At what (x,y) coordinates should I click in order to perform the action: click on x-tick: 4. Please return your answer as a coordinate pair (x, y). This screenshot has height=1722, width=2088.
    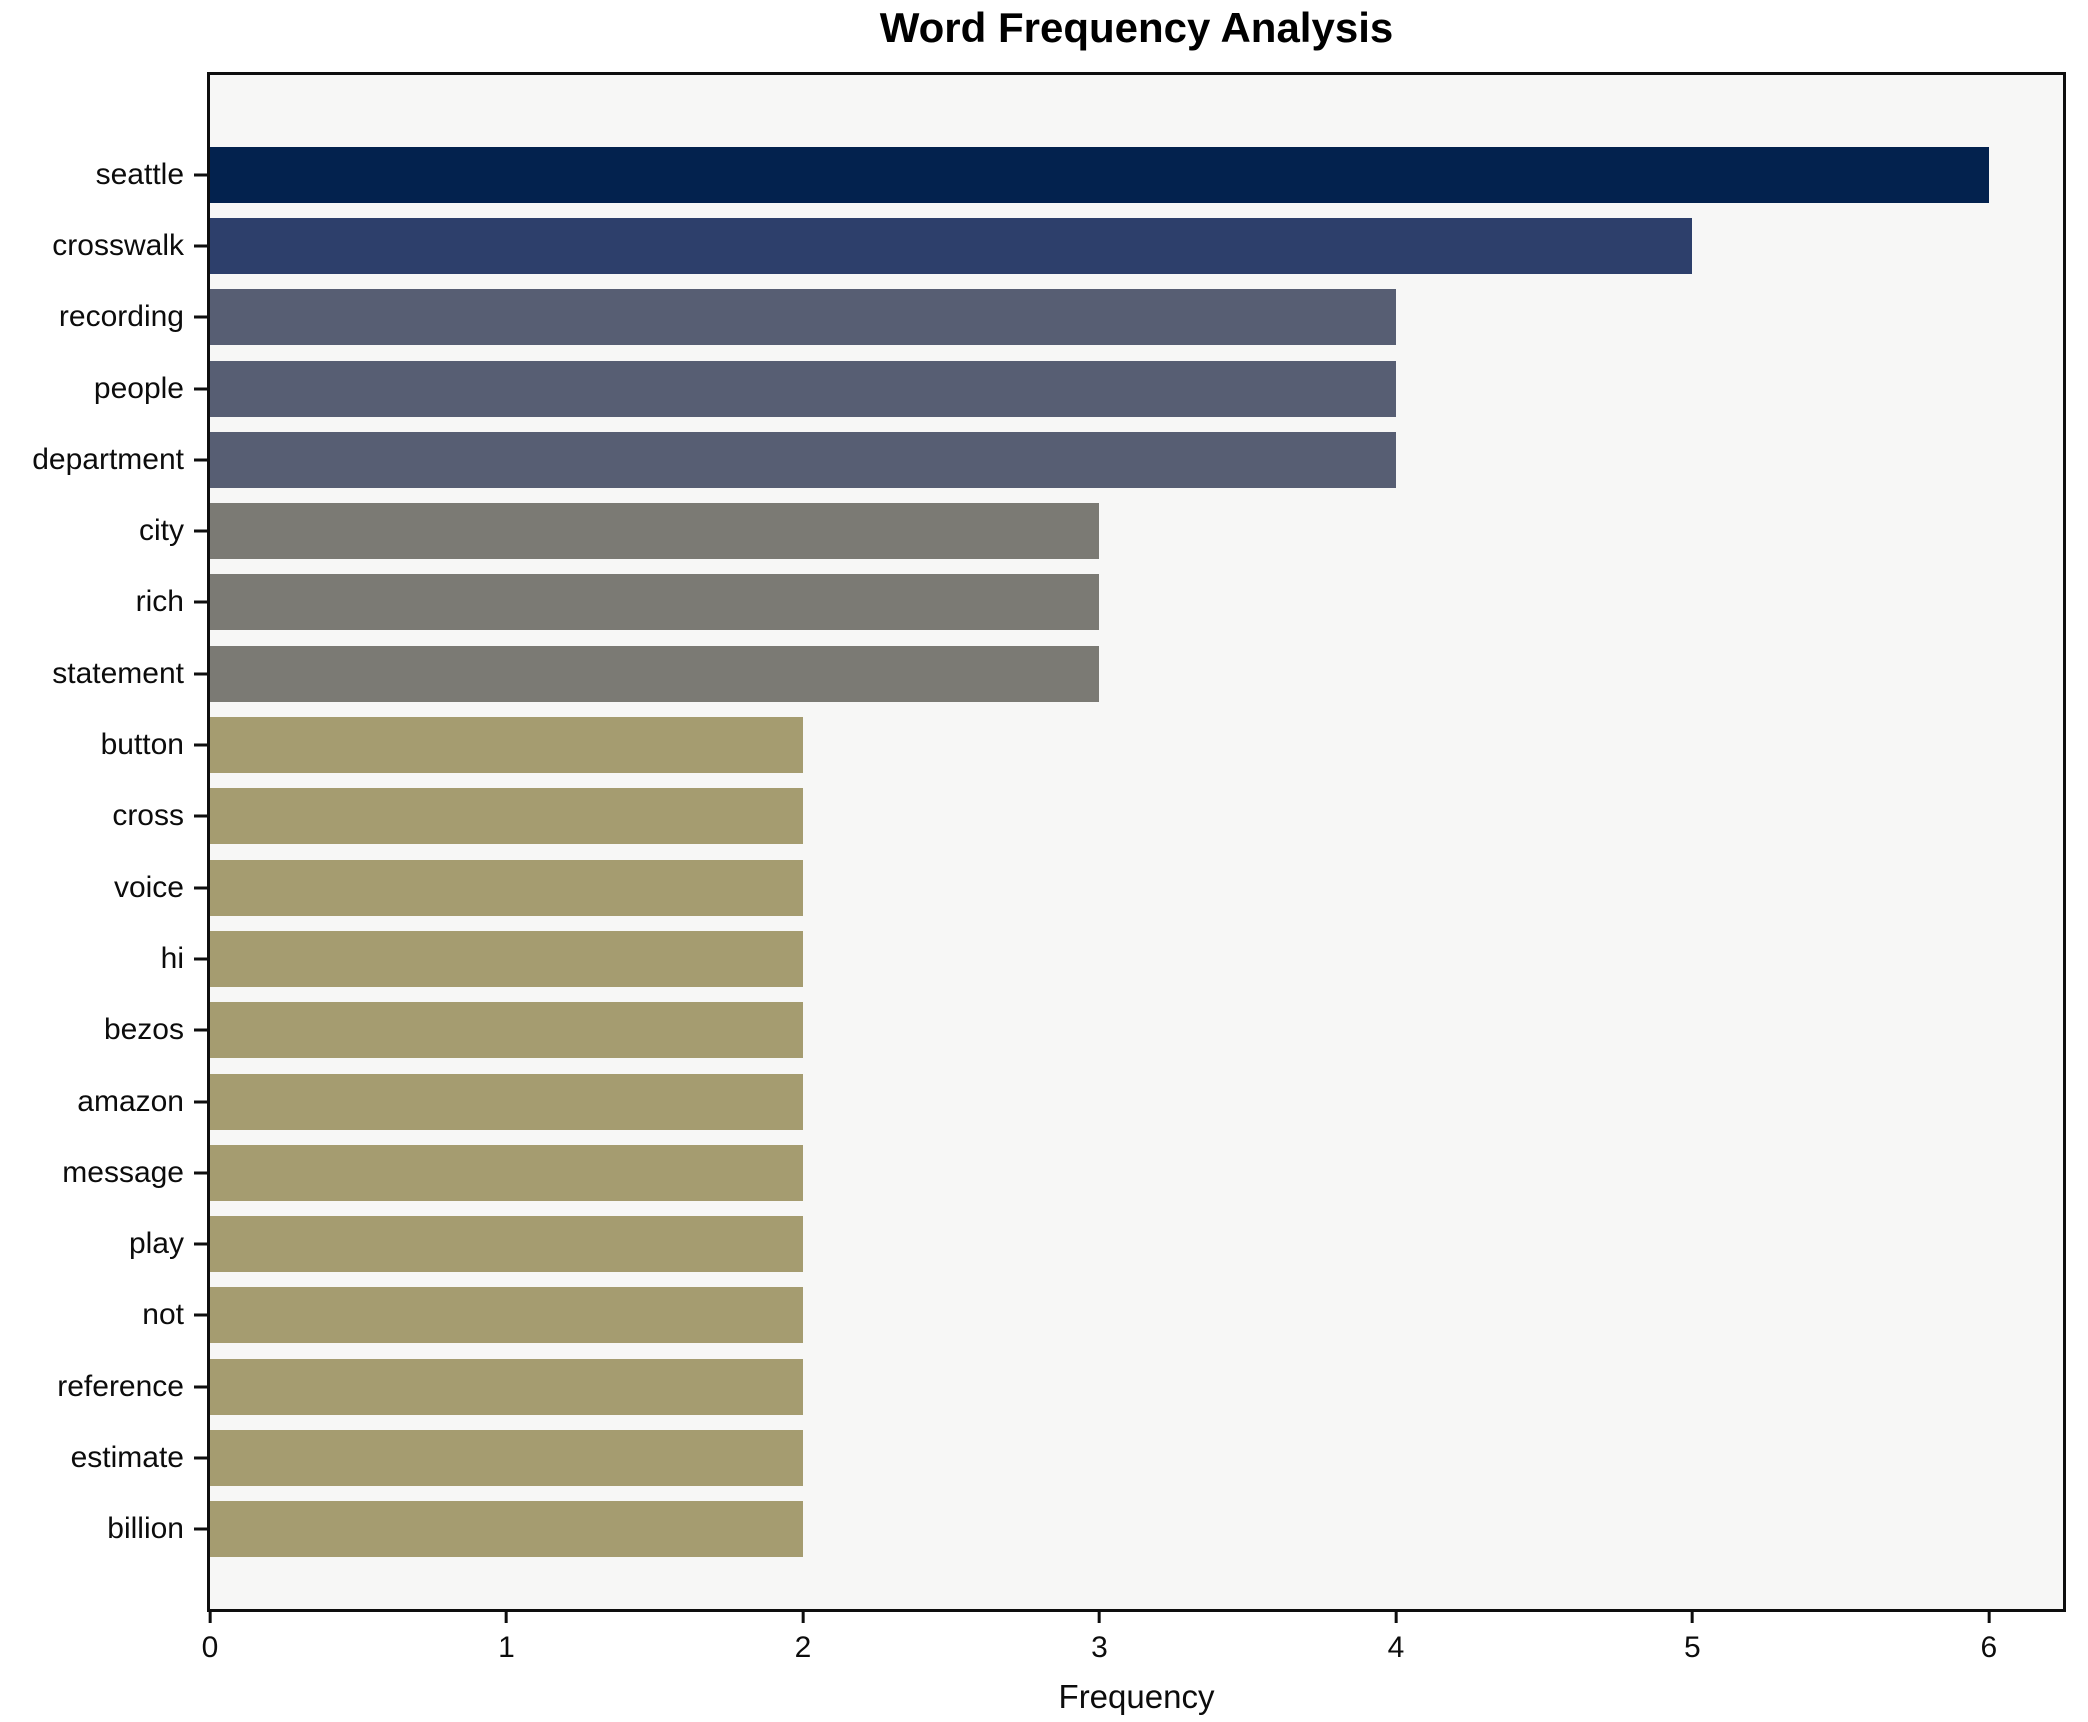
    Looking at the image, I should click on (1396, 1637).